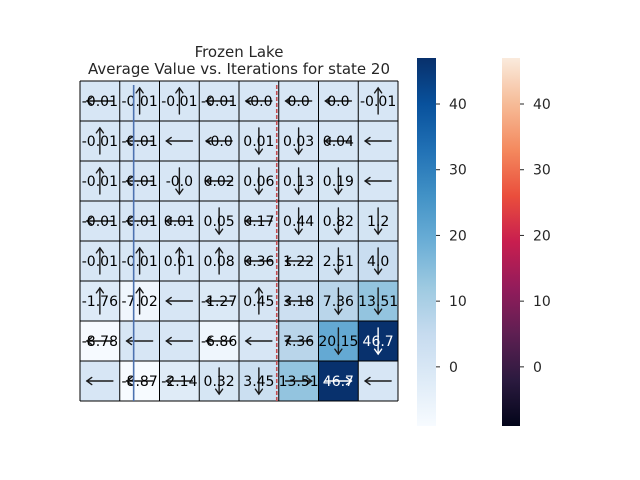 The height and width of the screenshot is (480, 640). Describe the element at coordinates (258, 302) in the screenshot. I see `cell-value-label: 0.45` at that location.